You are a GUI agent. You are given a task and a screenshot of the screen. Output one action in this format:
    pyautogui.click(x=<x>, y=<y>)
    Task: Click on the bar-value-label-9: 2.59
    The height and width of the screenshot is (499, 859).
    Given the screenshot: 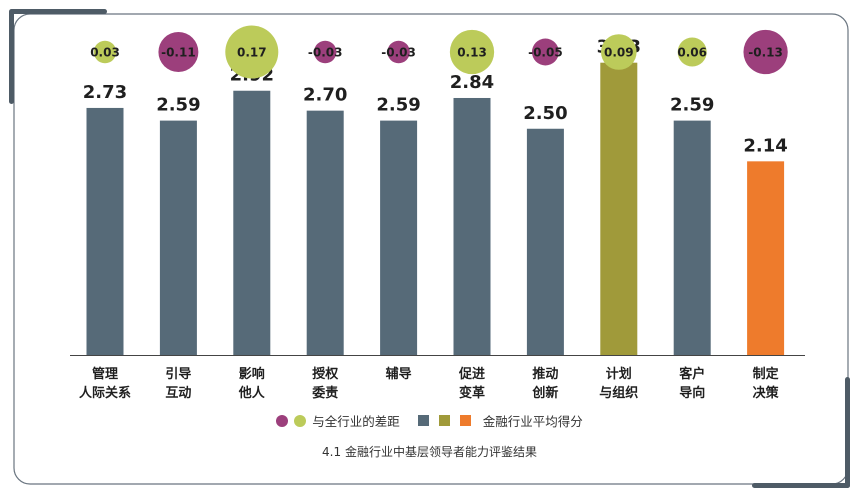 What is the action you would take?
    pyautogui.click(x=692, y=105)
    